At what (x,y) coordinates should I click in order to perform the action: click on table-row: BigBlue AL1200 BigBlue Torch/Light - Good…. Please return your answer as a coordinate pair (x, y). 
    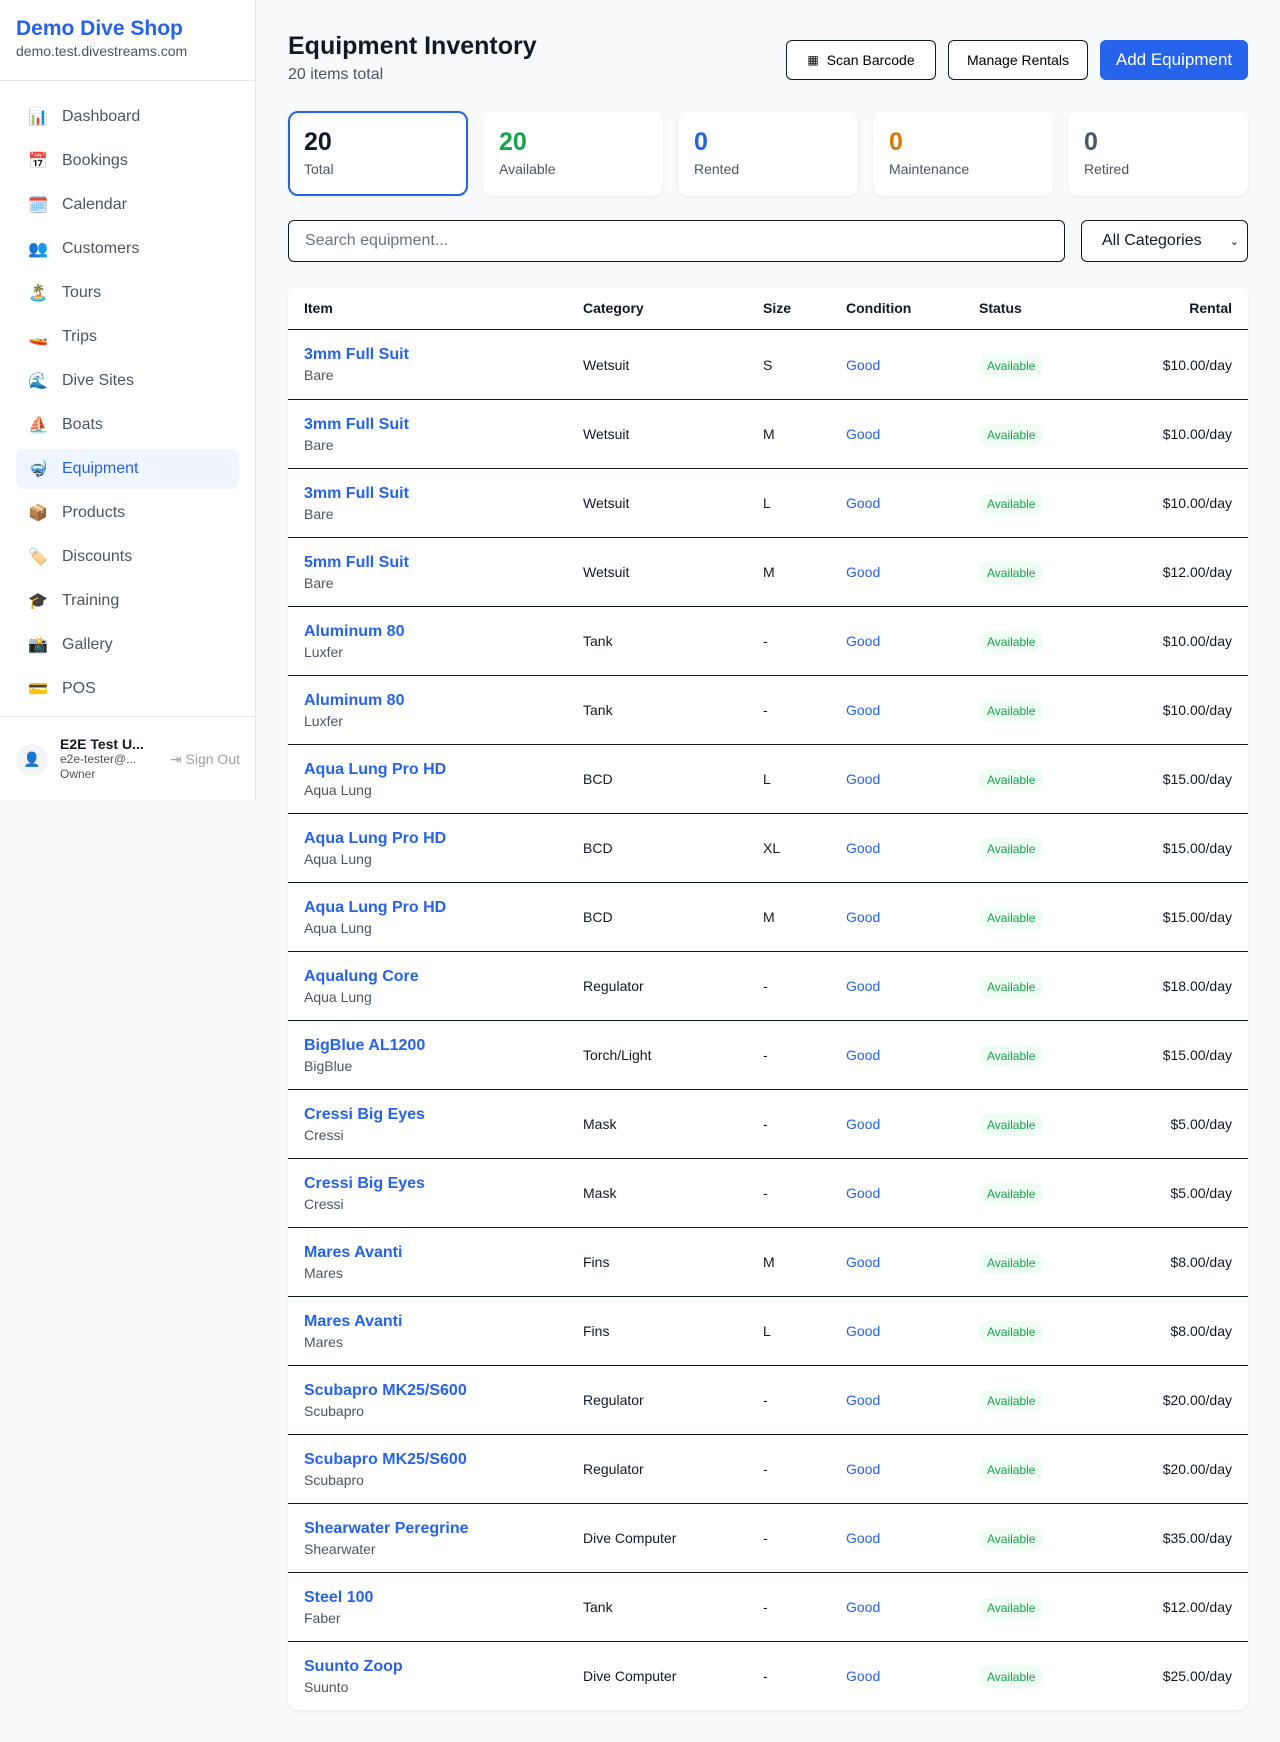
    Looking at the image, I should click on (768, 1054).